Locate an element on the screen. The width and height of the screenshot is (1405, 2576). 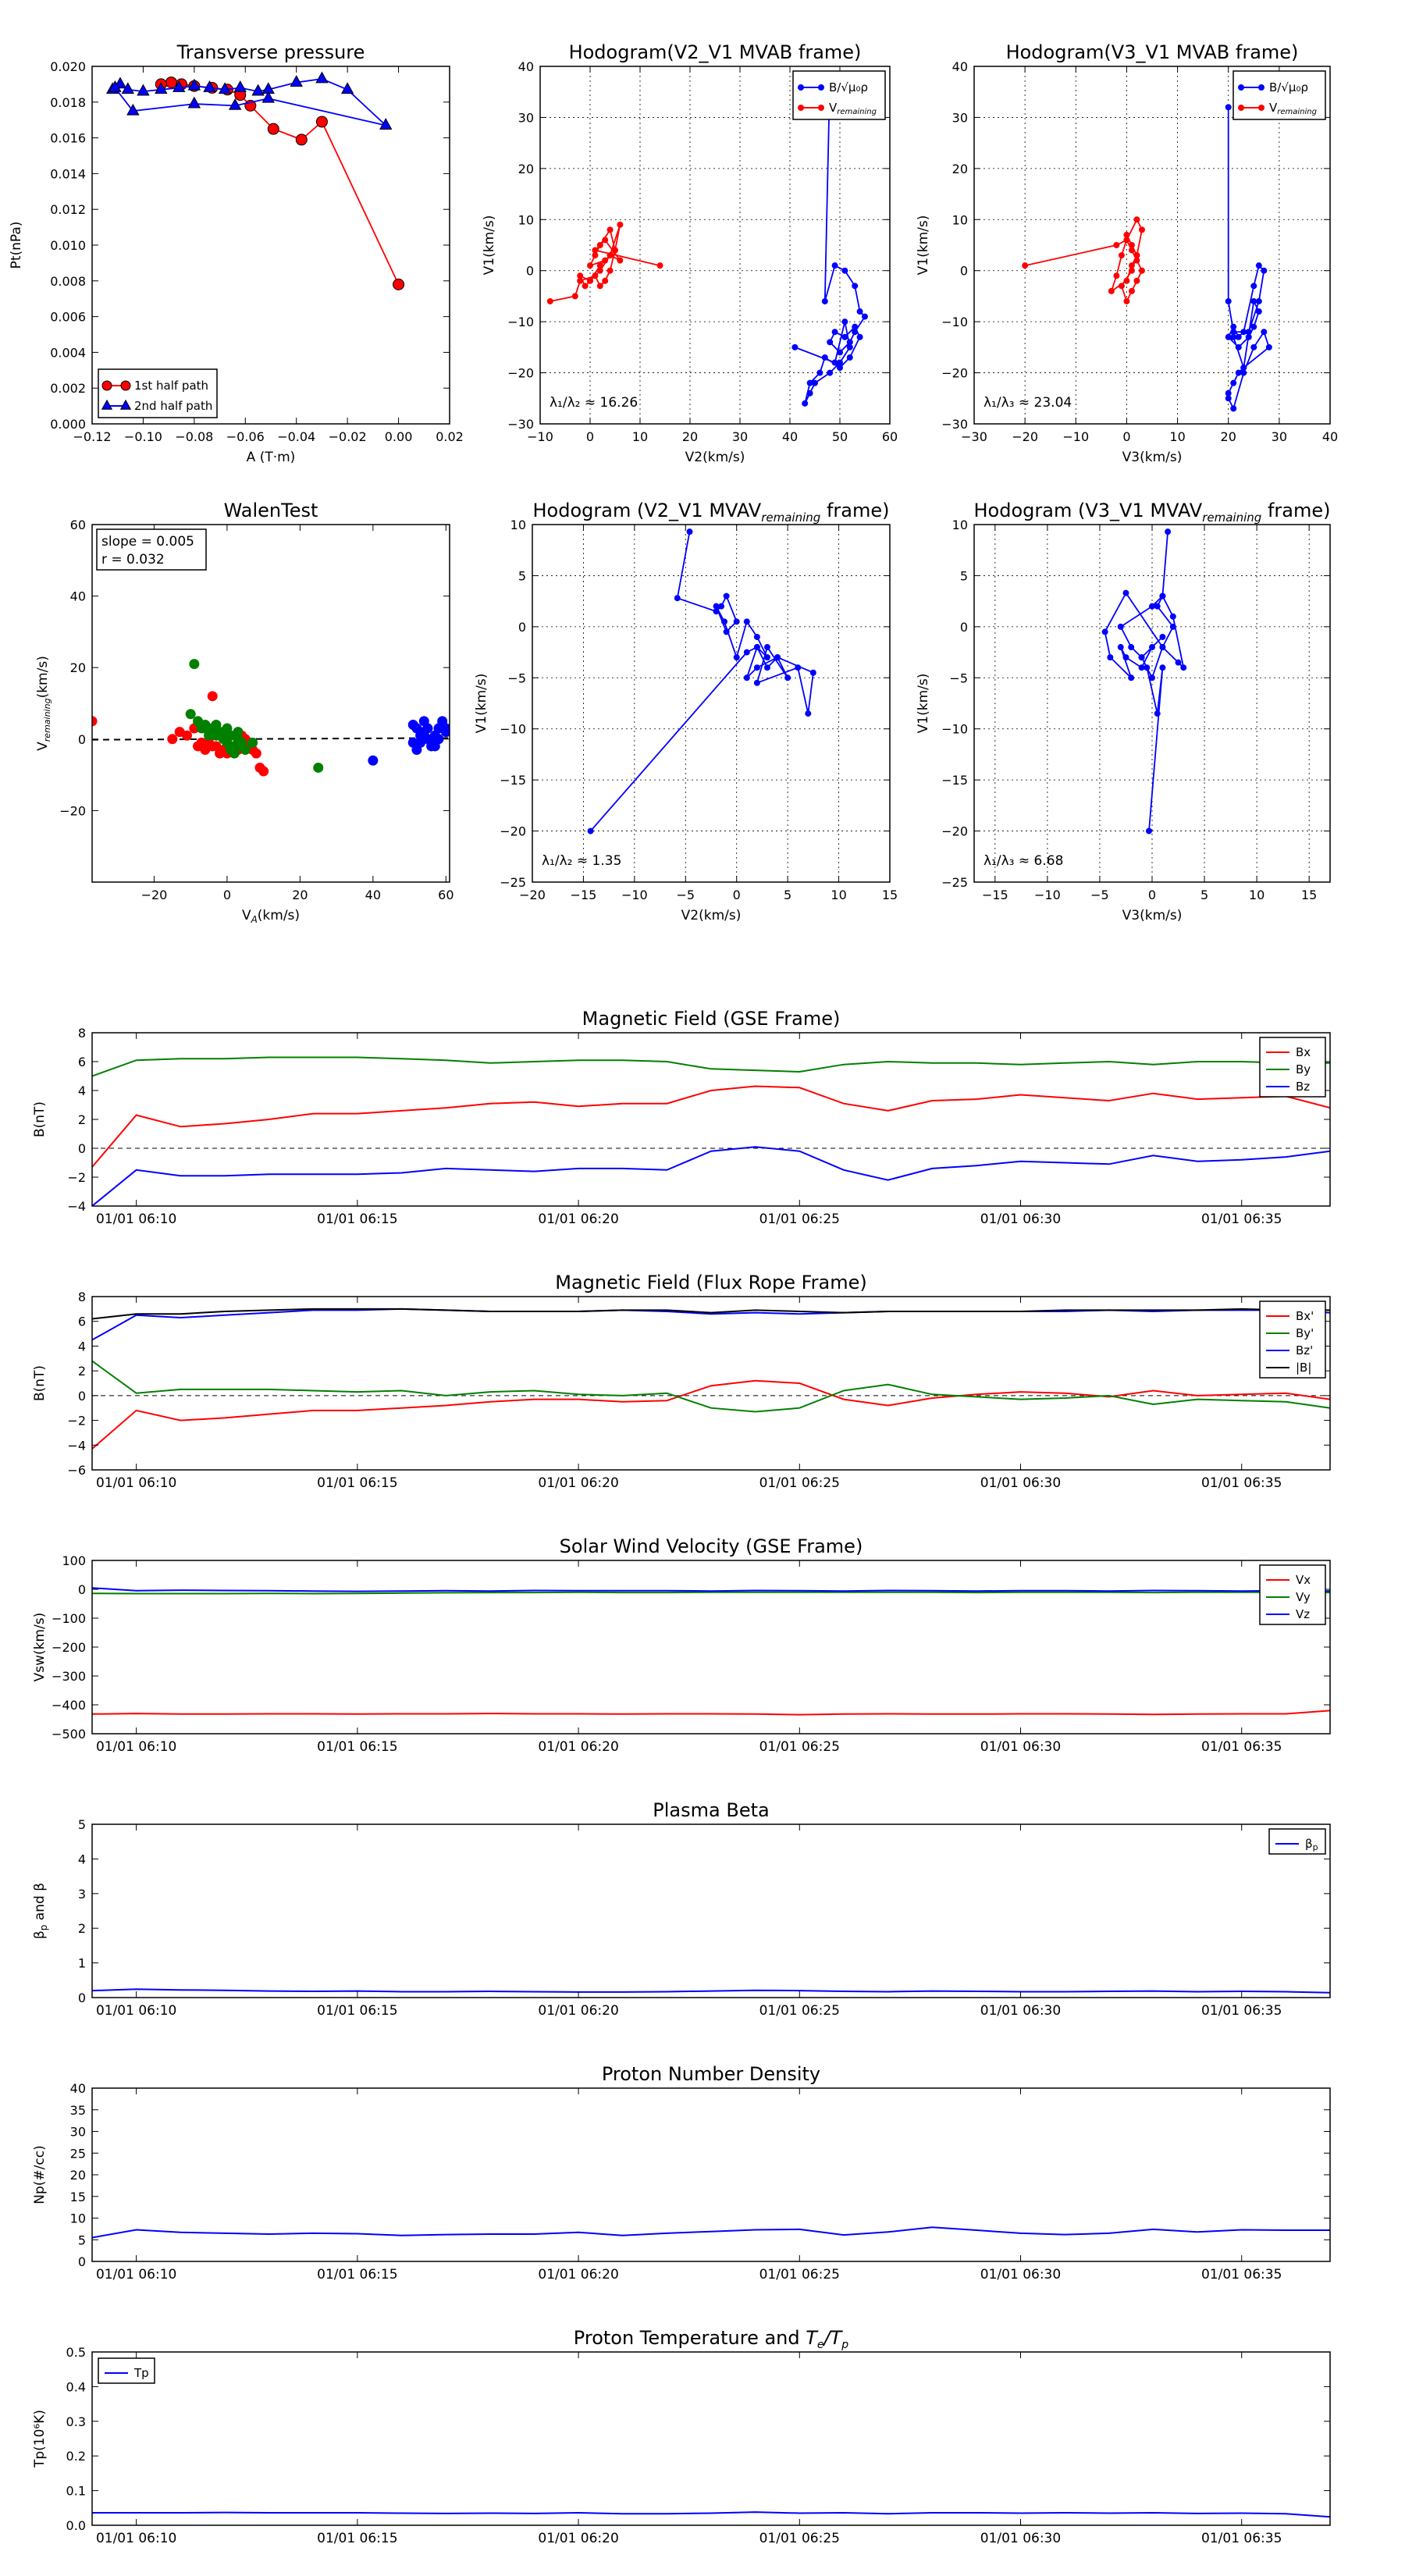
chart-title: Proton Number Density is located at coordinates (711, 2074).